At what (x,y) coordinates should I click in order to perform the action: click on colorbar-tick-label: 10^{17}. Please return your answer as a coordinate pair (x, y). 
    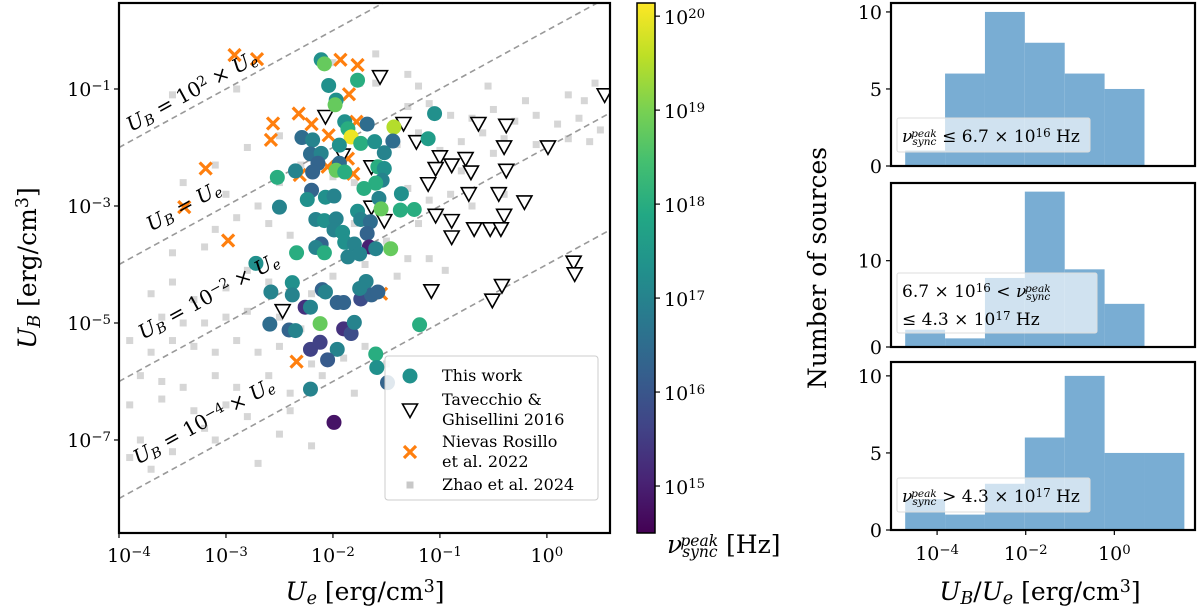
    Looking at the image, I should click on (684, 300).